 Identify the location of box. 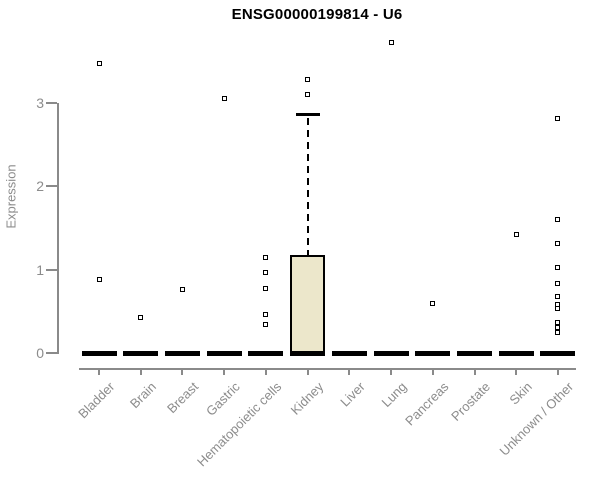
(308, 304).